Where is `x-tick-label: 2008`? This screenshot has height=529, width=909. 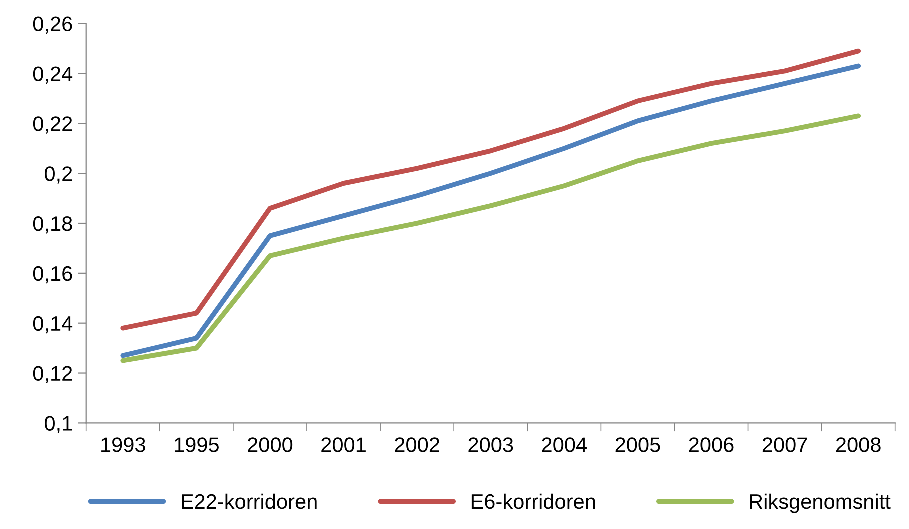
x-tick-label: 2008 is located at coordinates (858, 445).